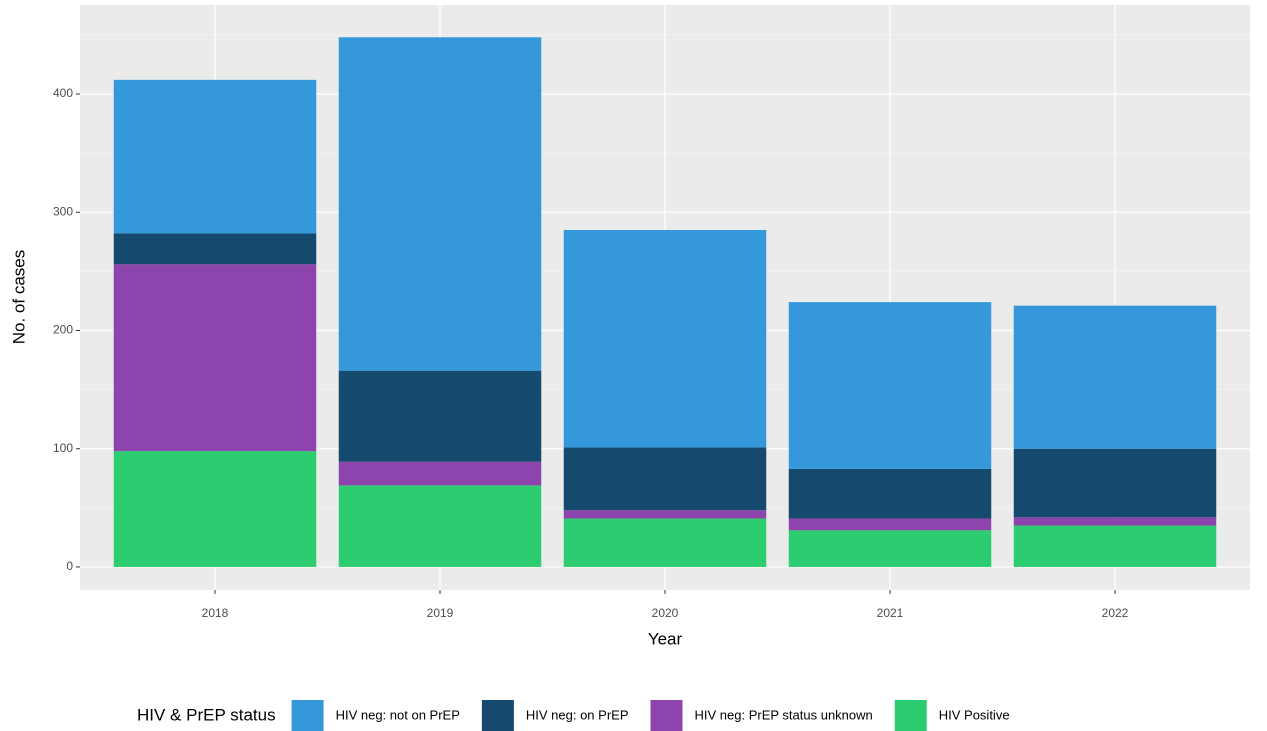  Describe the element at coordinates (206, 714) in the screenshot. I see `legend-title: HIV & PrEP status` at that location.